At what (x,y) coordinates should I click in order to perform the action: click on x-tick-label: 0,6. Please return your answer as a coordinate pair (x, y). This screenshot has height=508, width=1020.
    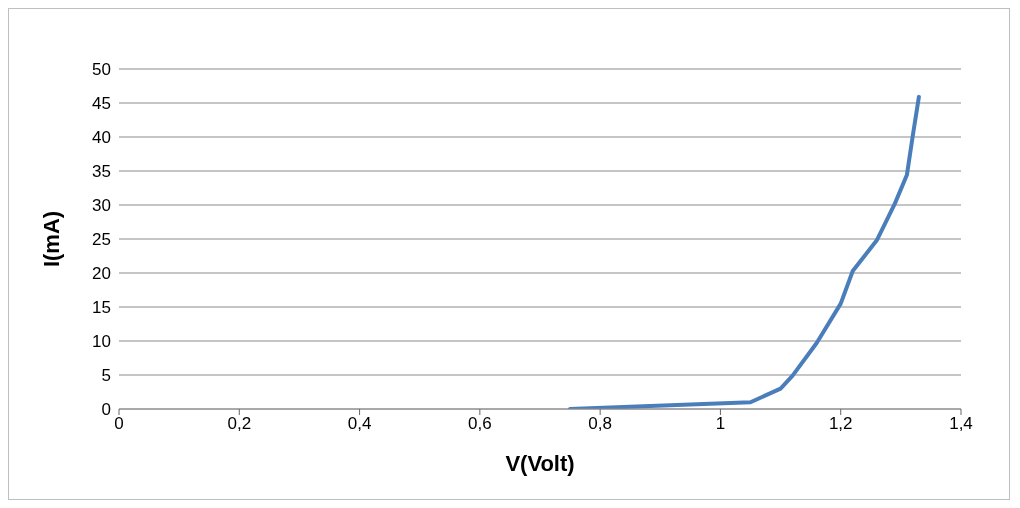
    Looking at the image, I should click on (480, 424).